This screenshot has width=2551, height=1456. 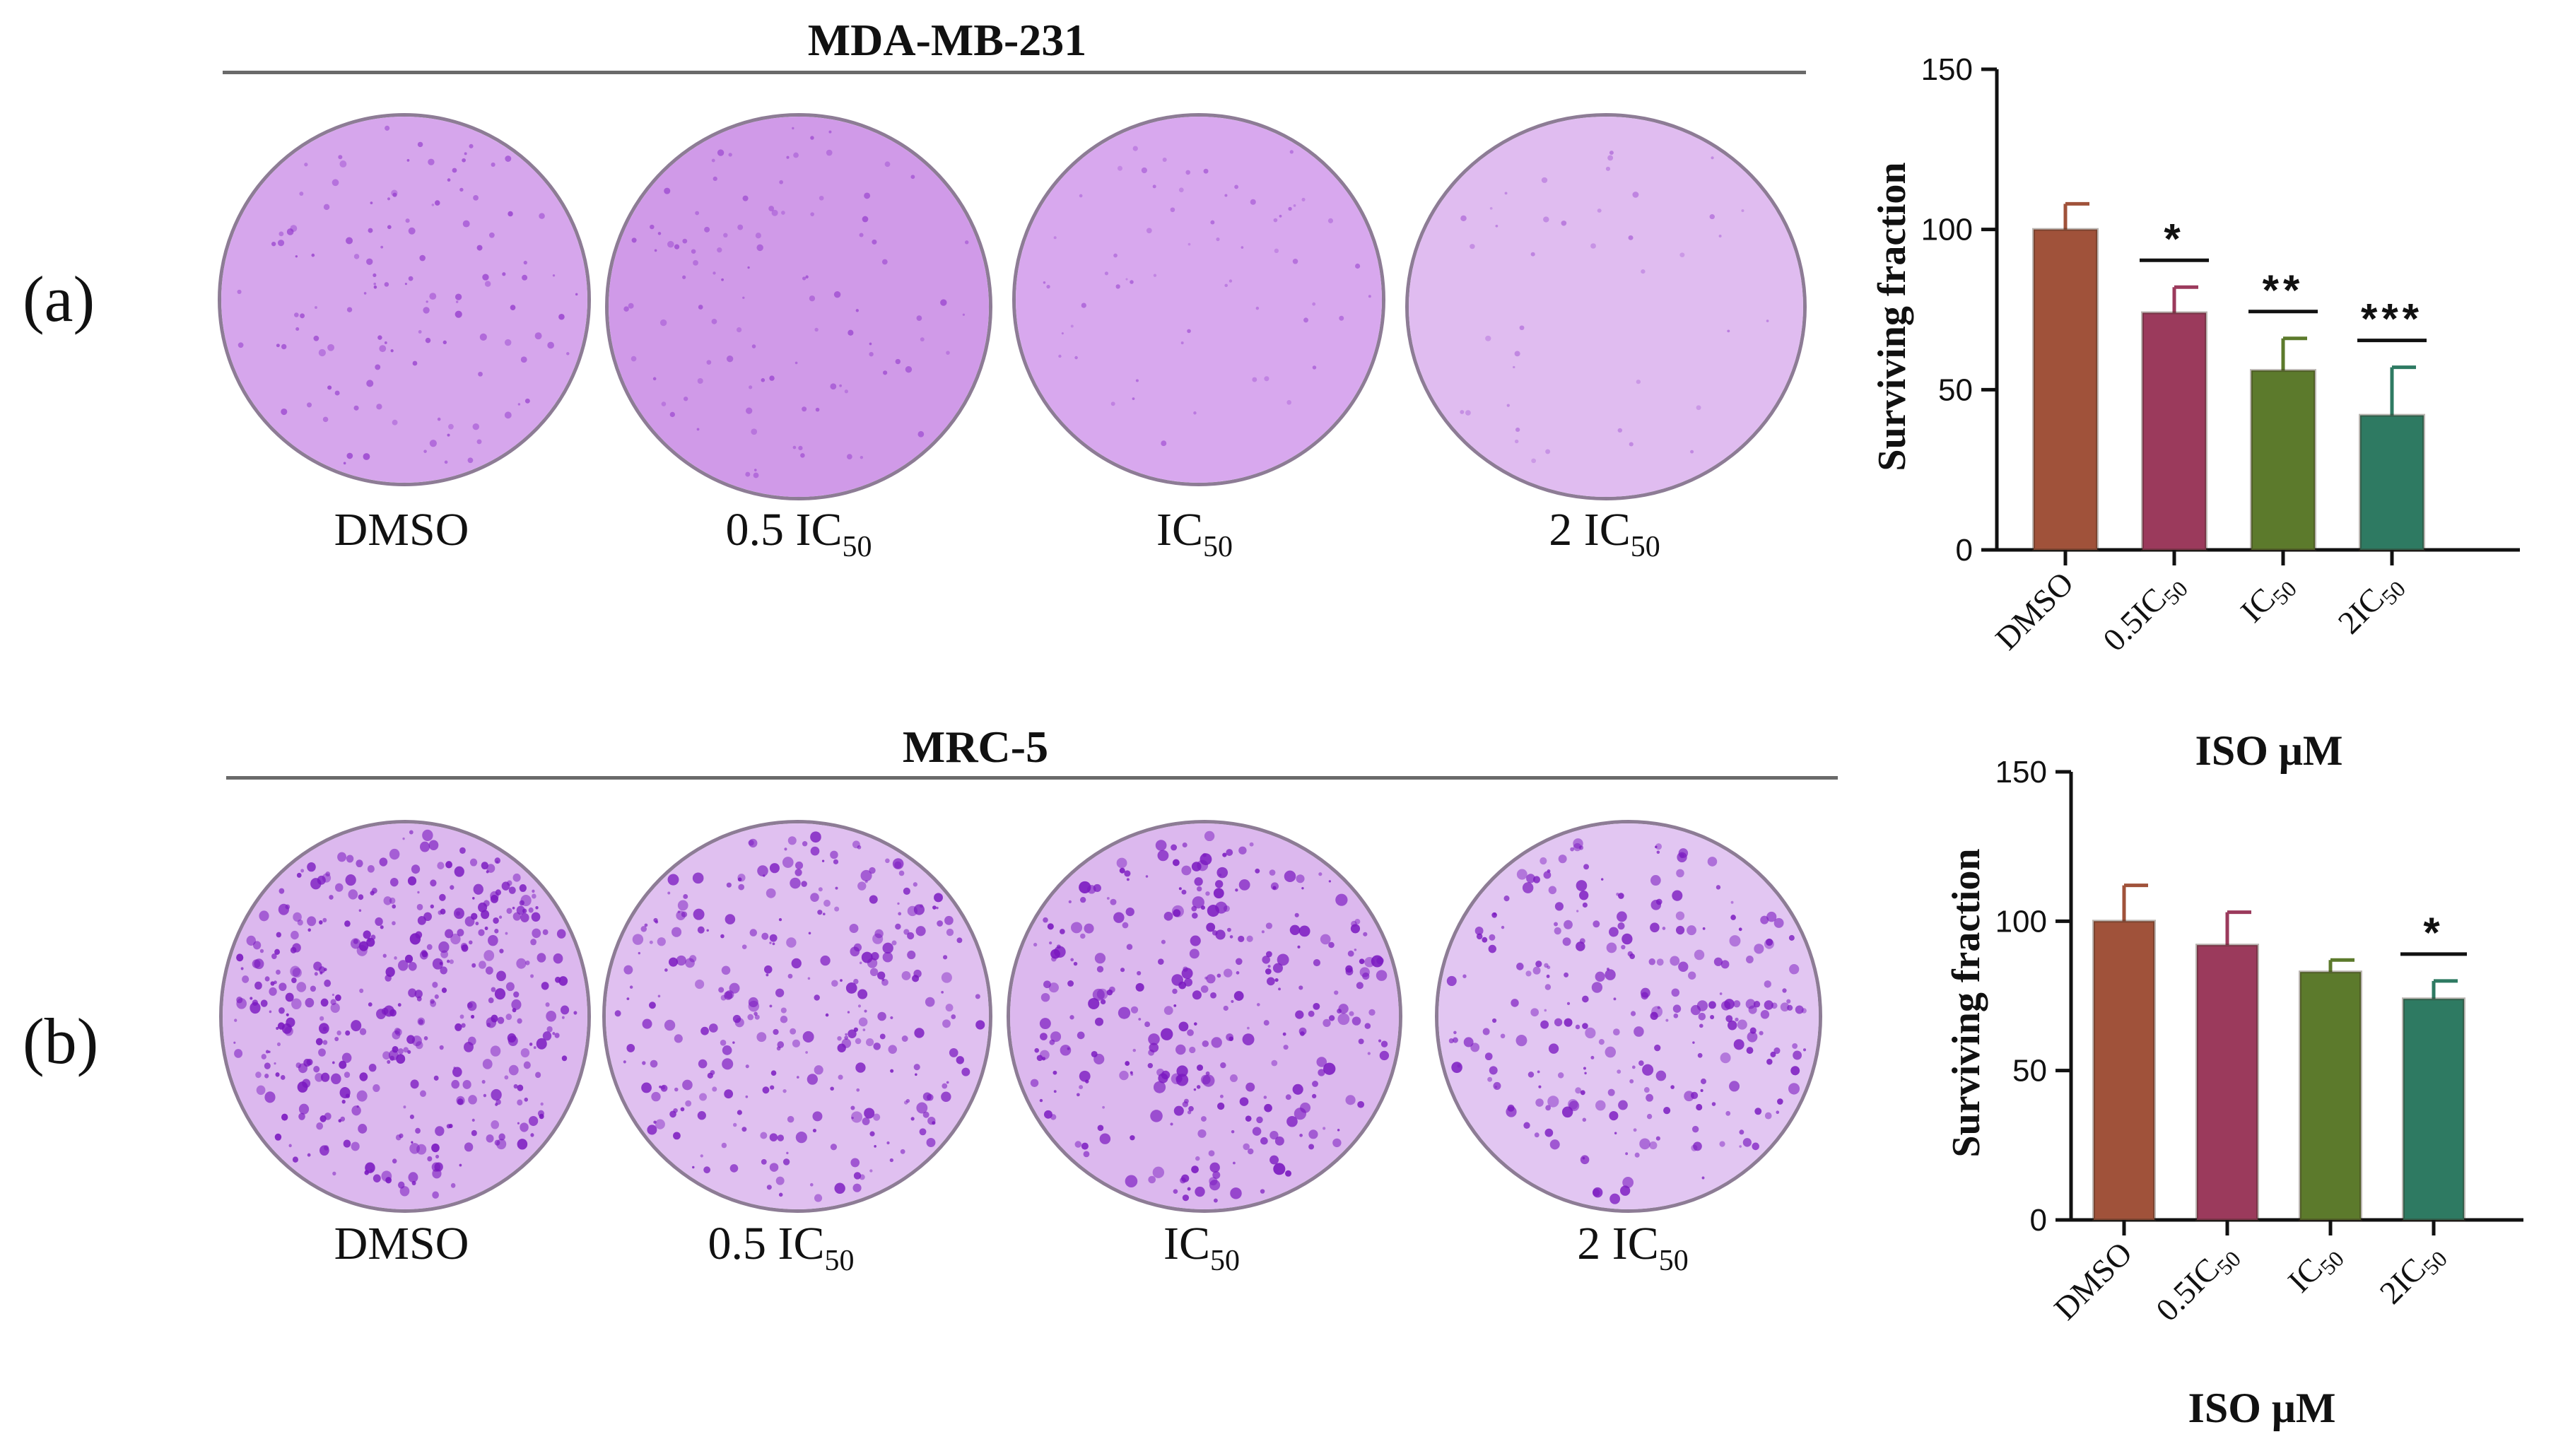 What do you see at coordinates (401, 1244) in the screenshot?
I see `dish-b-label-dmso: DMSO` at bounding box center [401, 1244].